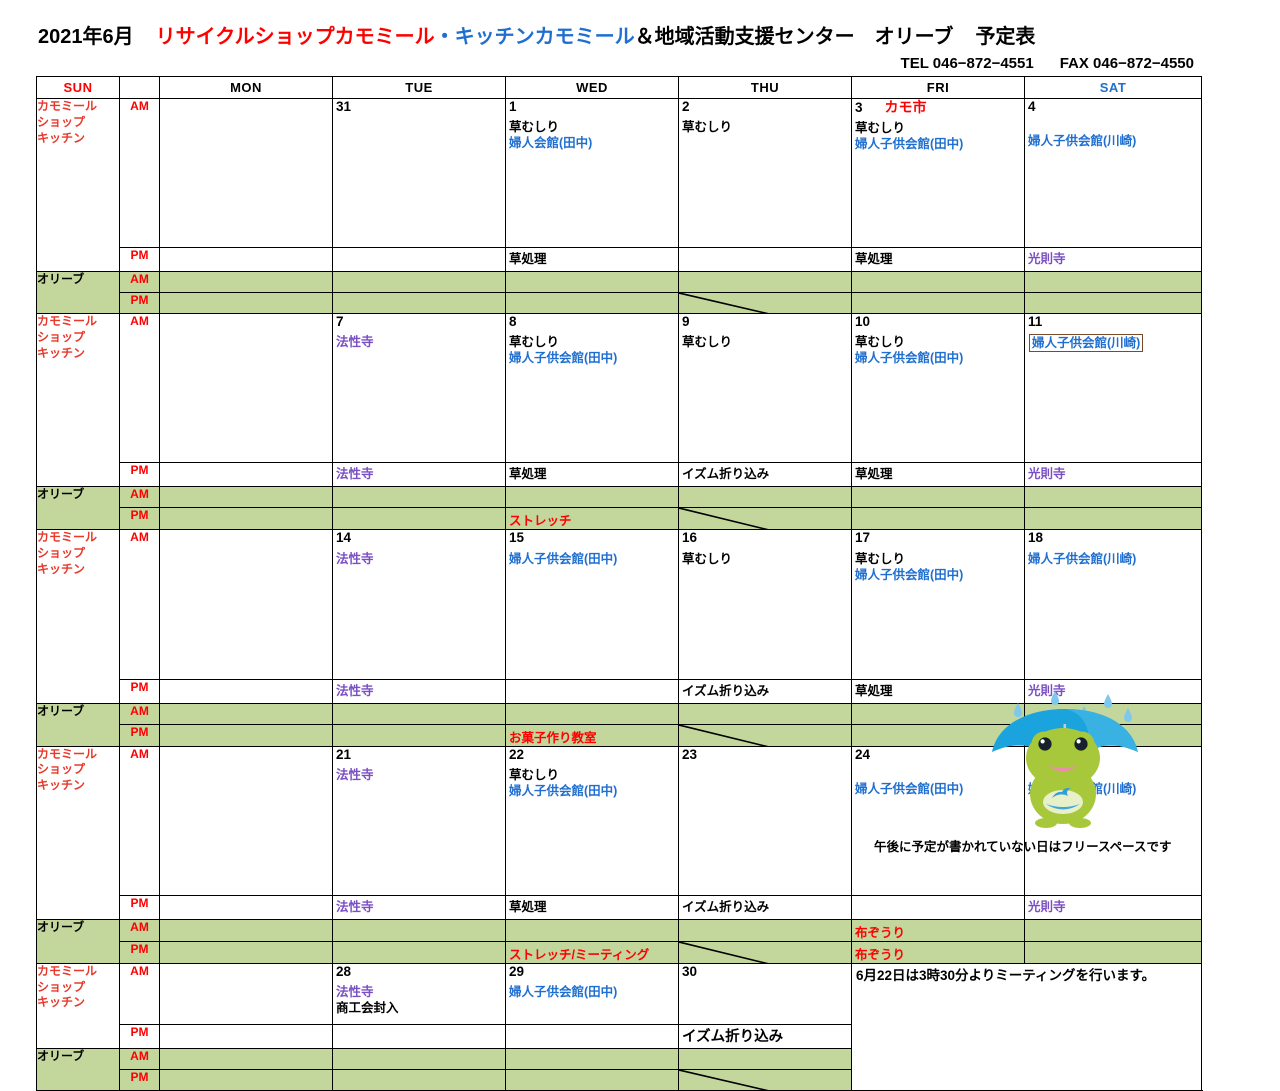 The width and height of the screenshot is (1280, 1091). I want to click on title-doc-type: 予定表, so click(1005, 37).